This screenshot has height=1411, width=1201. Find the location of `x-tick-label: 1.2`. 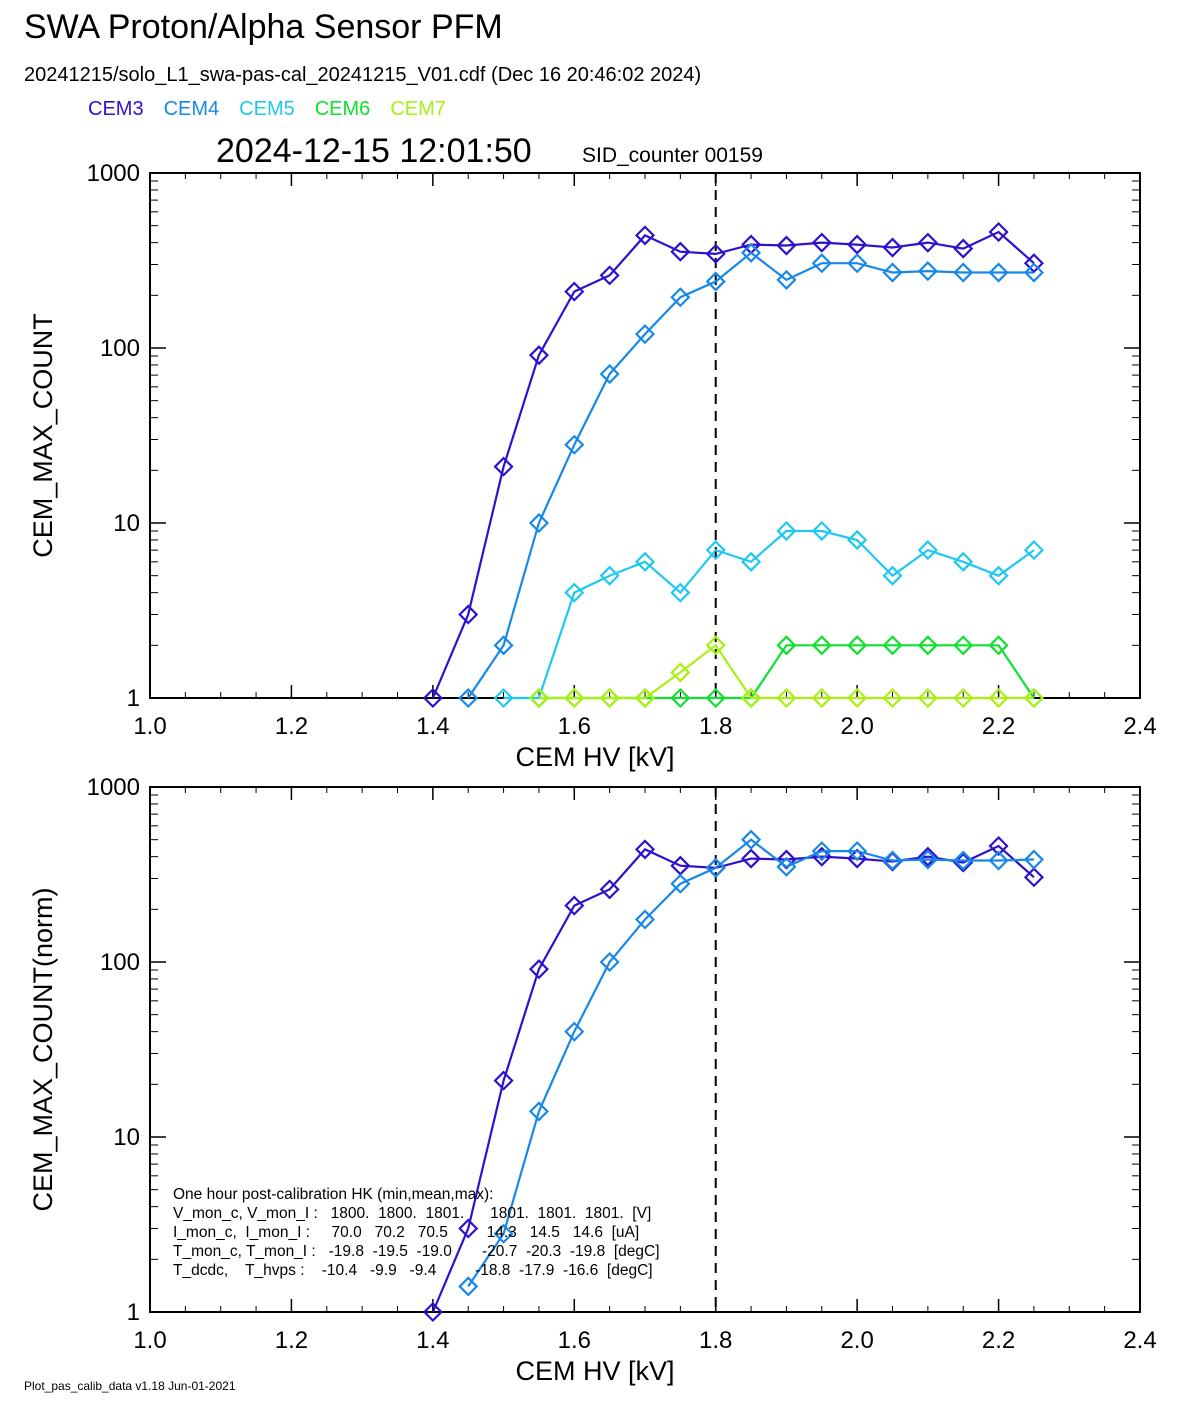

x-tick-label: 1.2 is located at coordinates (291, 726).